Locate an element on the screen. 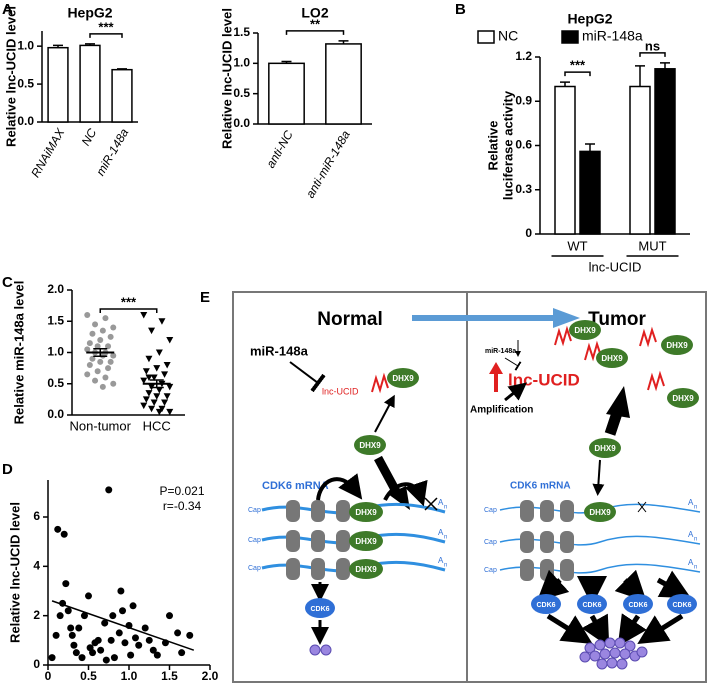 The image size is (709, 685). product-label: CDK6 is located at coordinates (681, 605).